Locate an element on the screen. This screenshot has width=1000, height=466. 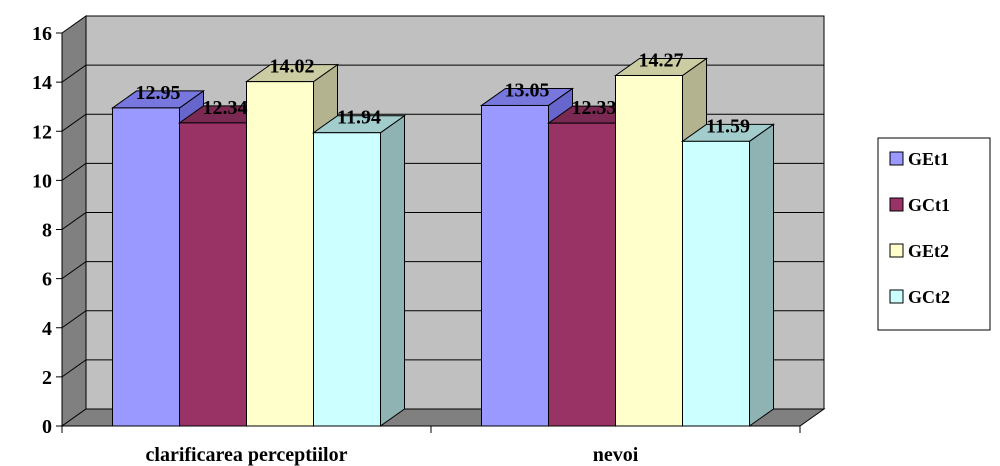
data-label: 11.59 is located at coordinates (728, 126).